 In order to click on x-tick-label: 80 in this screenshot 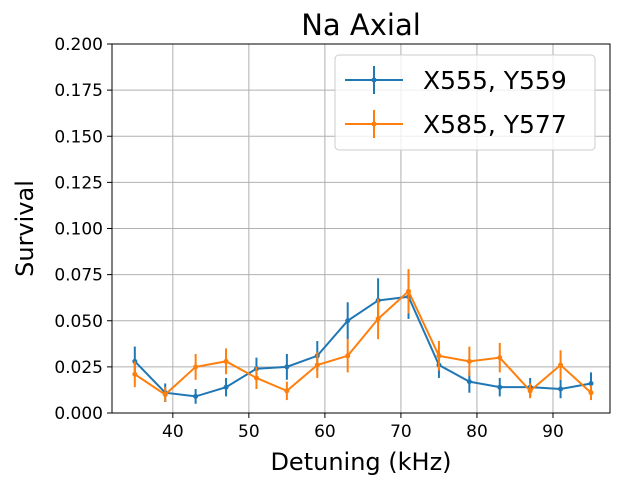, I will do `click(477, 432)`.